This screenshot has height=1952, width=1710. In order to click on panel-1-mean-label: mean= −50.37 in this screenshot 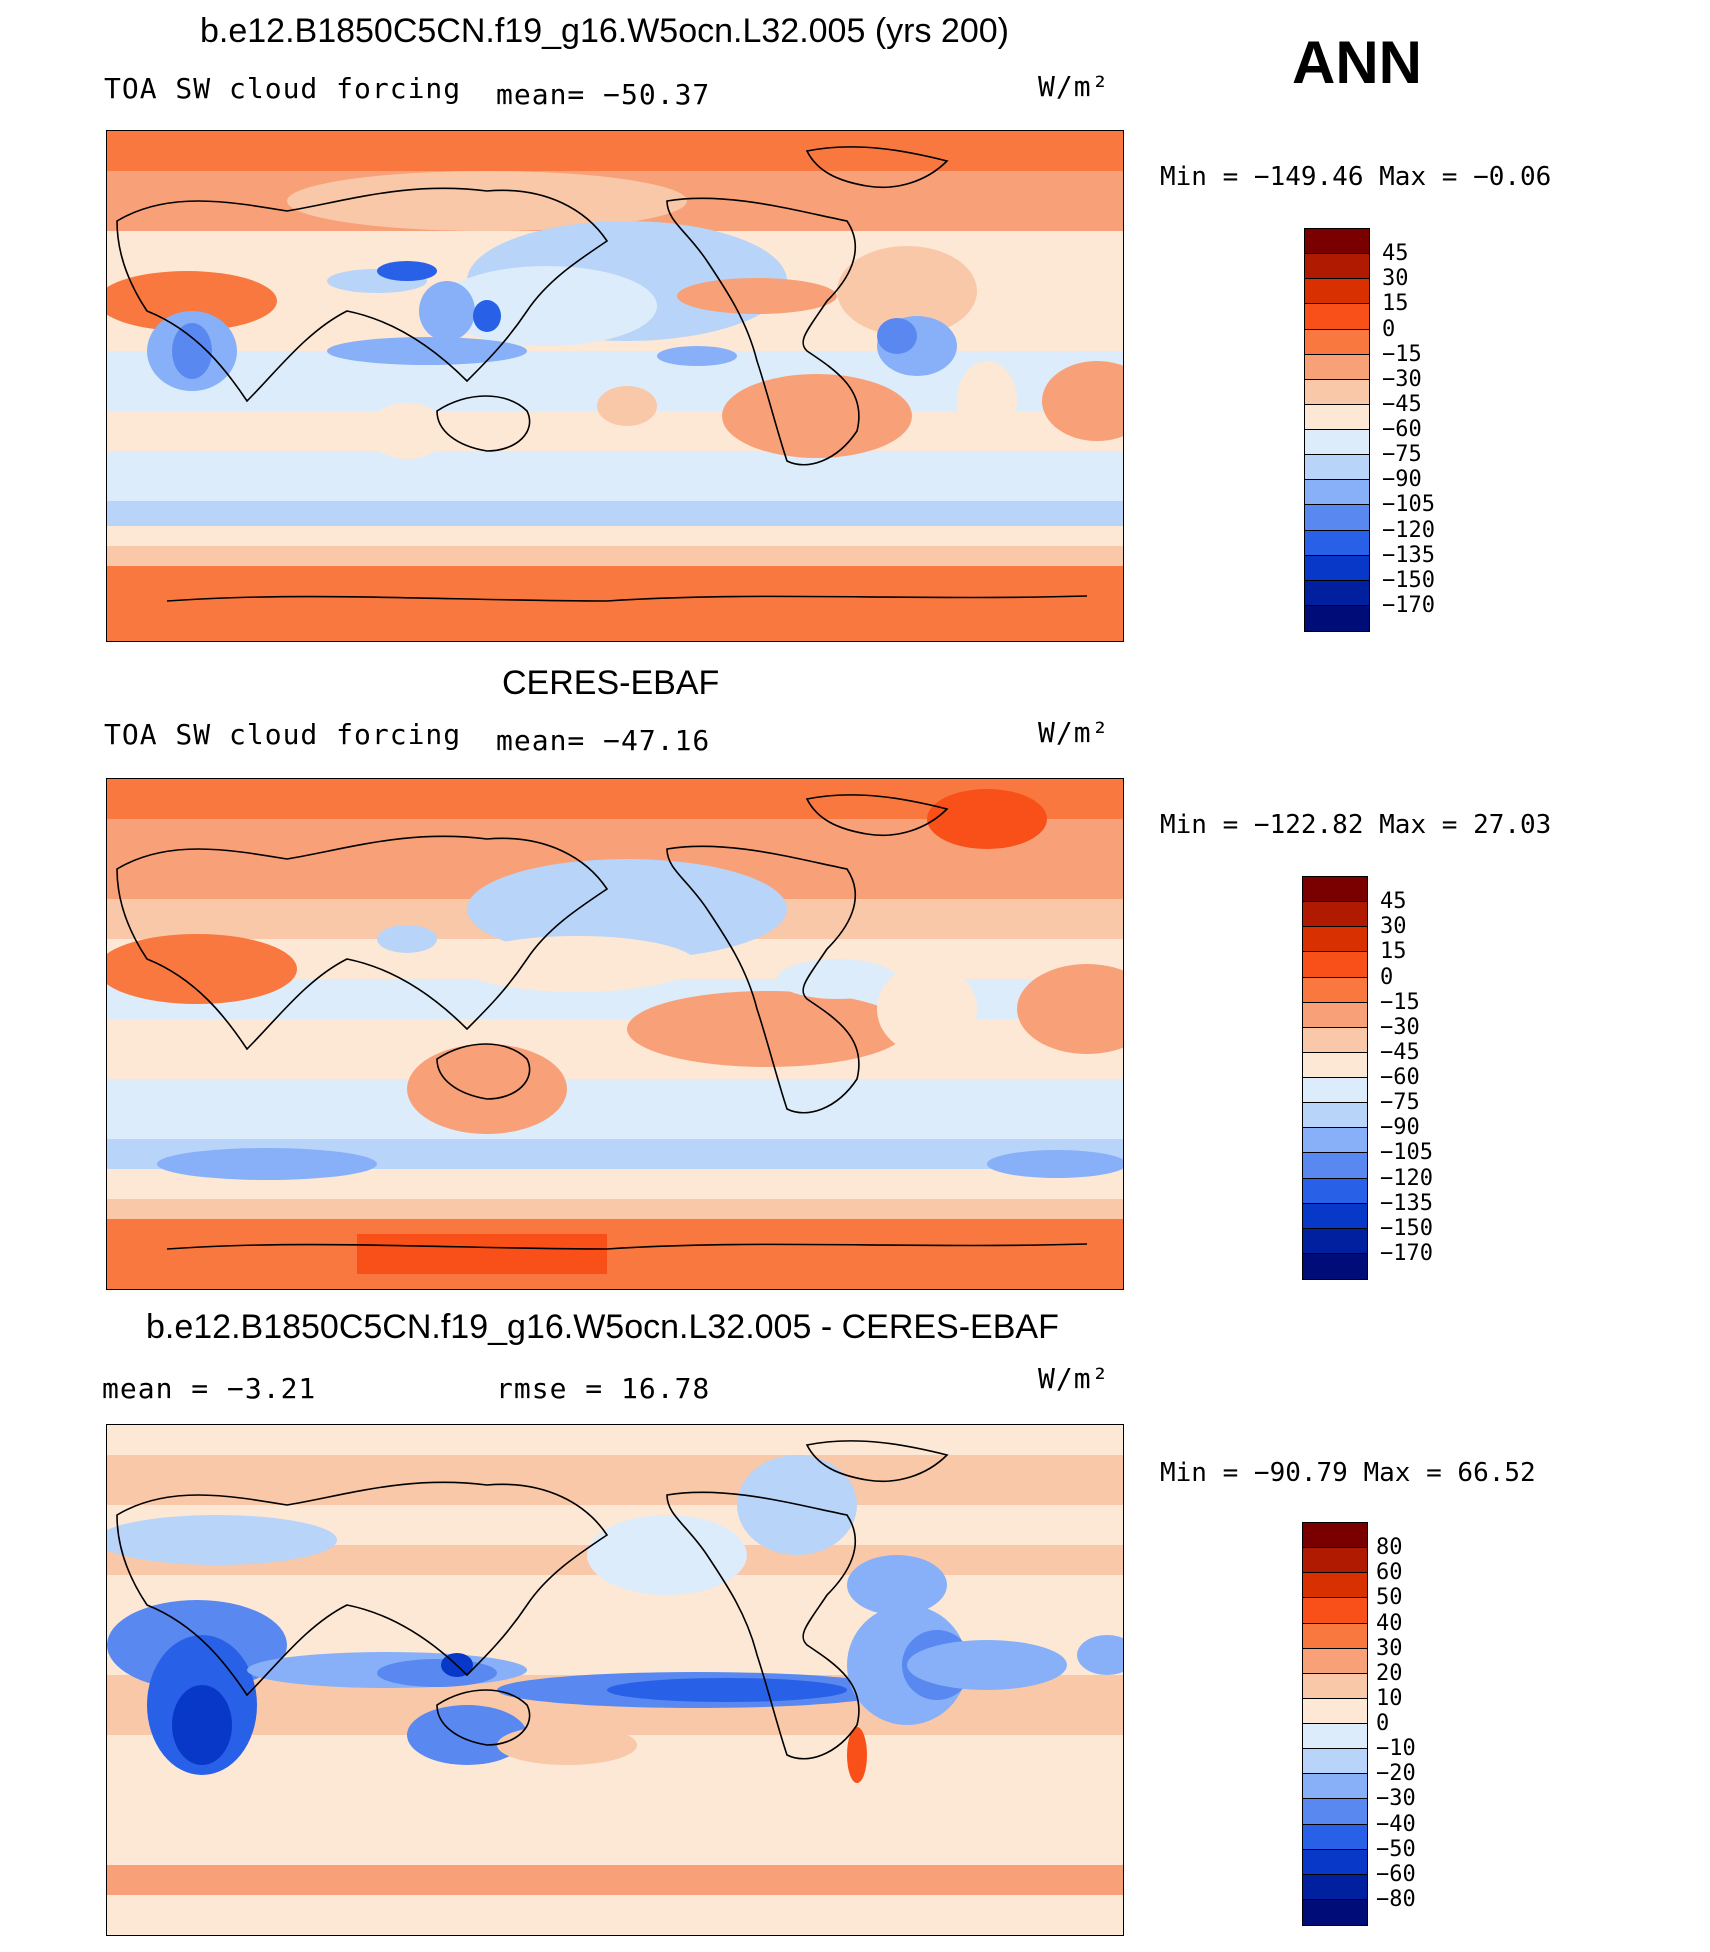, I will do `click(603, 94)`.